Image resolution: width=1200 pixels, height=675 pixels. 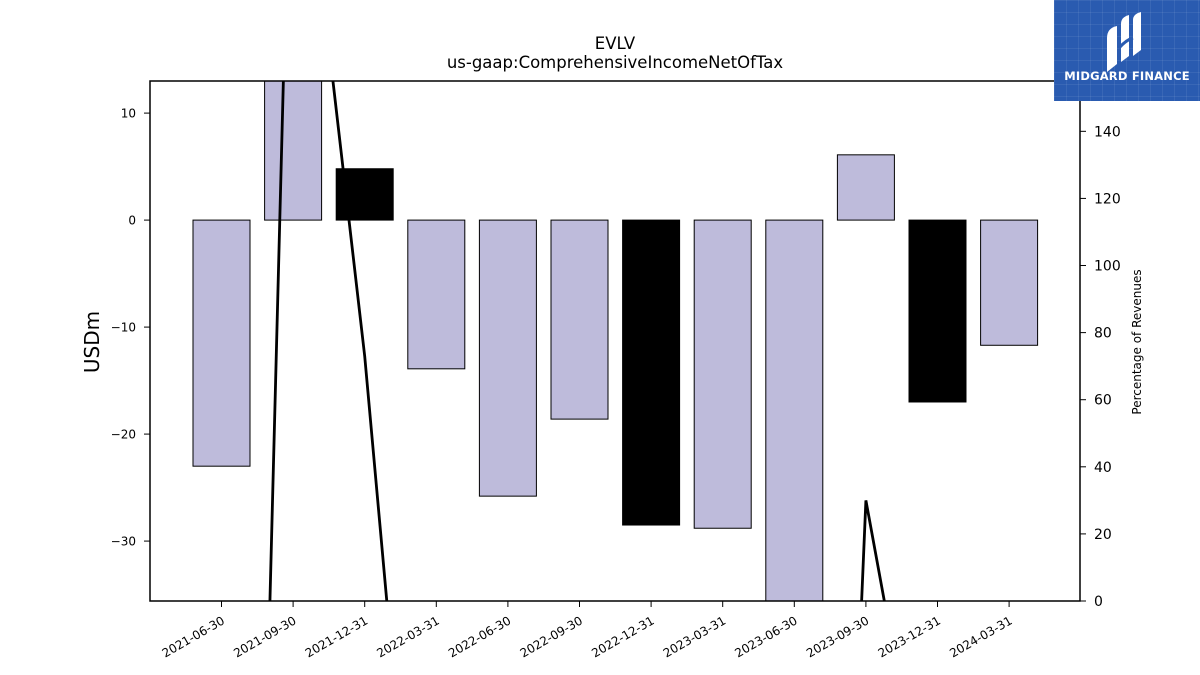 What do you see at coordinates (92, 342) in the screenshot?
I see `y-axis-label: USDm` at bounding box center [92, 342].